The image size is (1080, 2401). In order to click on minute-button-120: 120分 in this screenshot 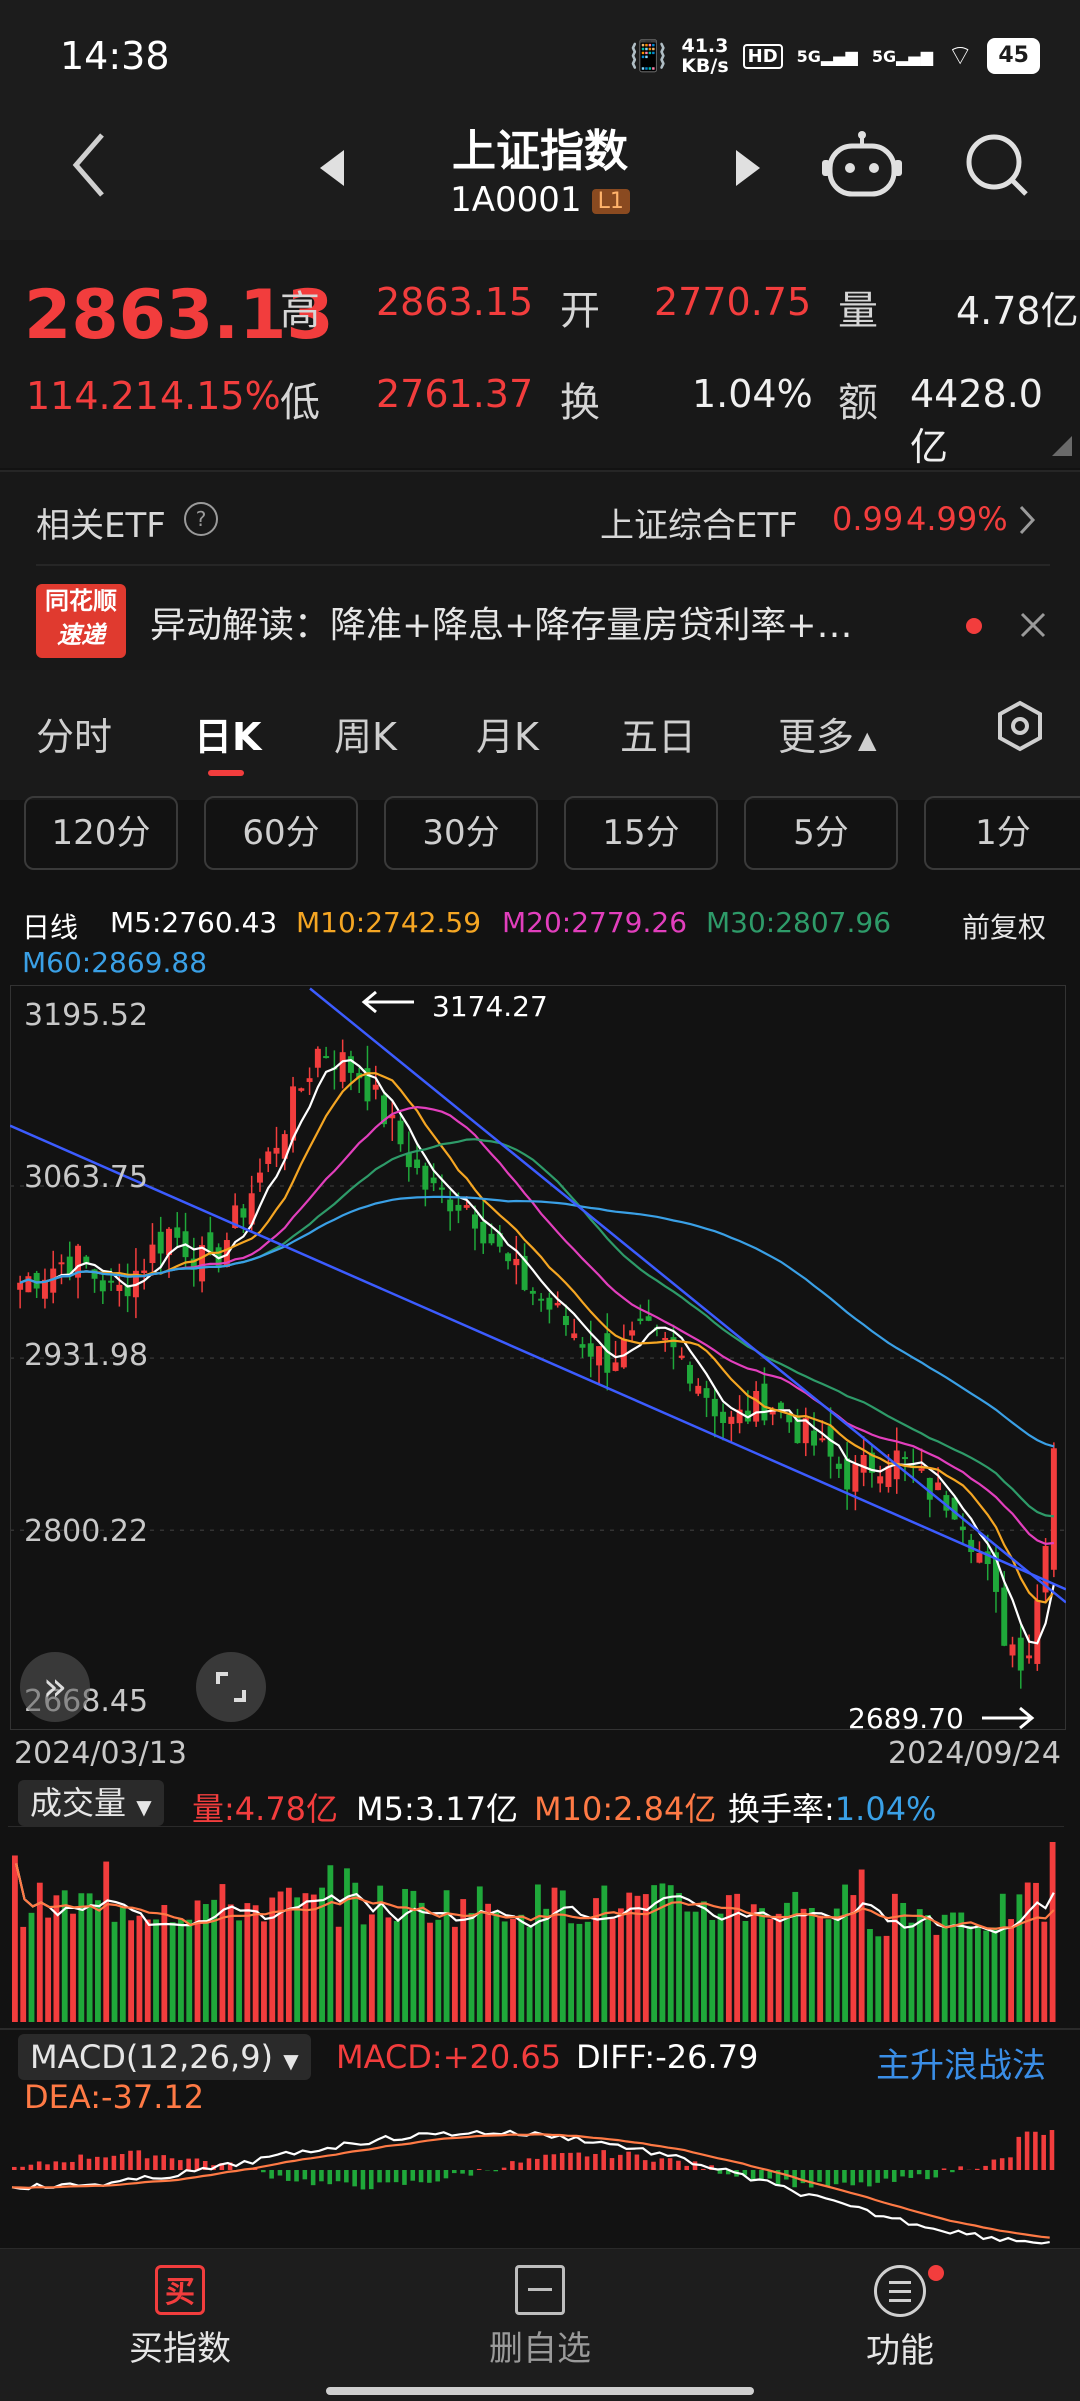, I will do `click(101, 833)`.